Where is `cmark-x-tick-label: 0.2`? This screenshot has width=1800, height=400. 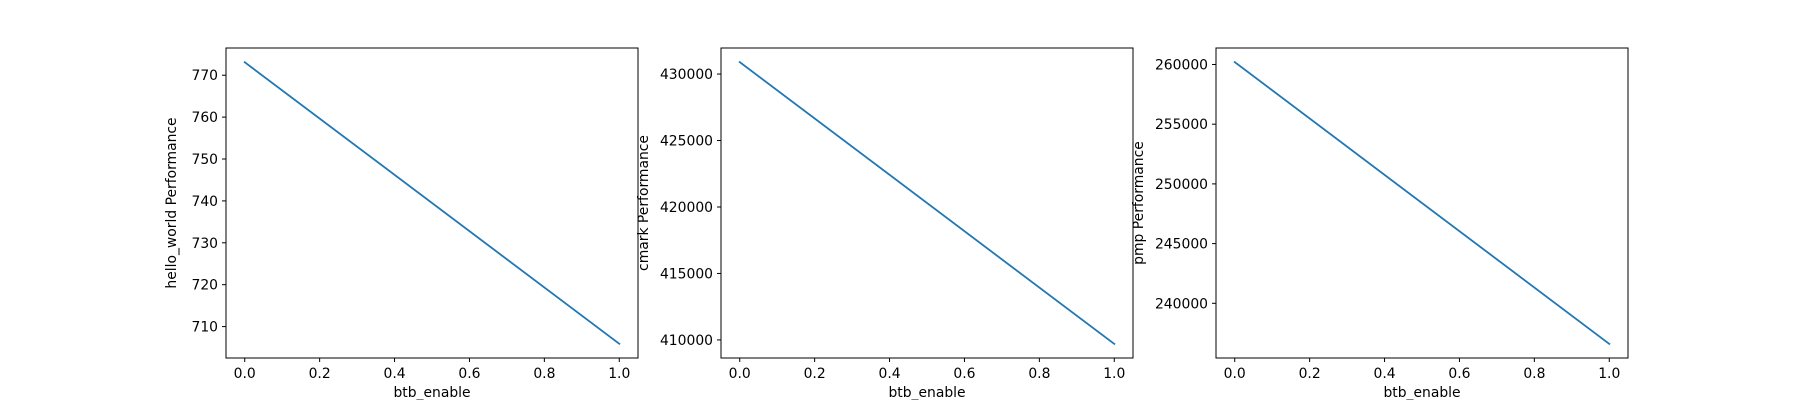
cmark-x-tick-label: 0.2 is located at coordinates (815, 374).